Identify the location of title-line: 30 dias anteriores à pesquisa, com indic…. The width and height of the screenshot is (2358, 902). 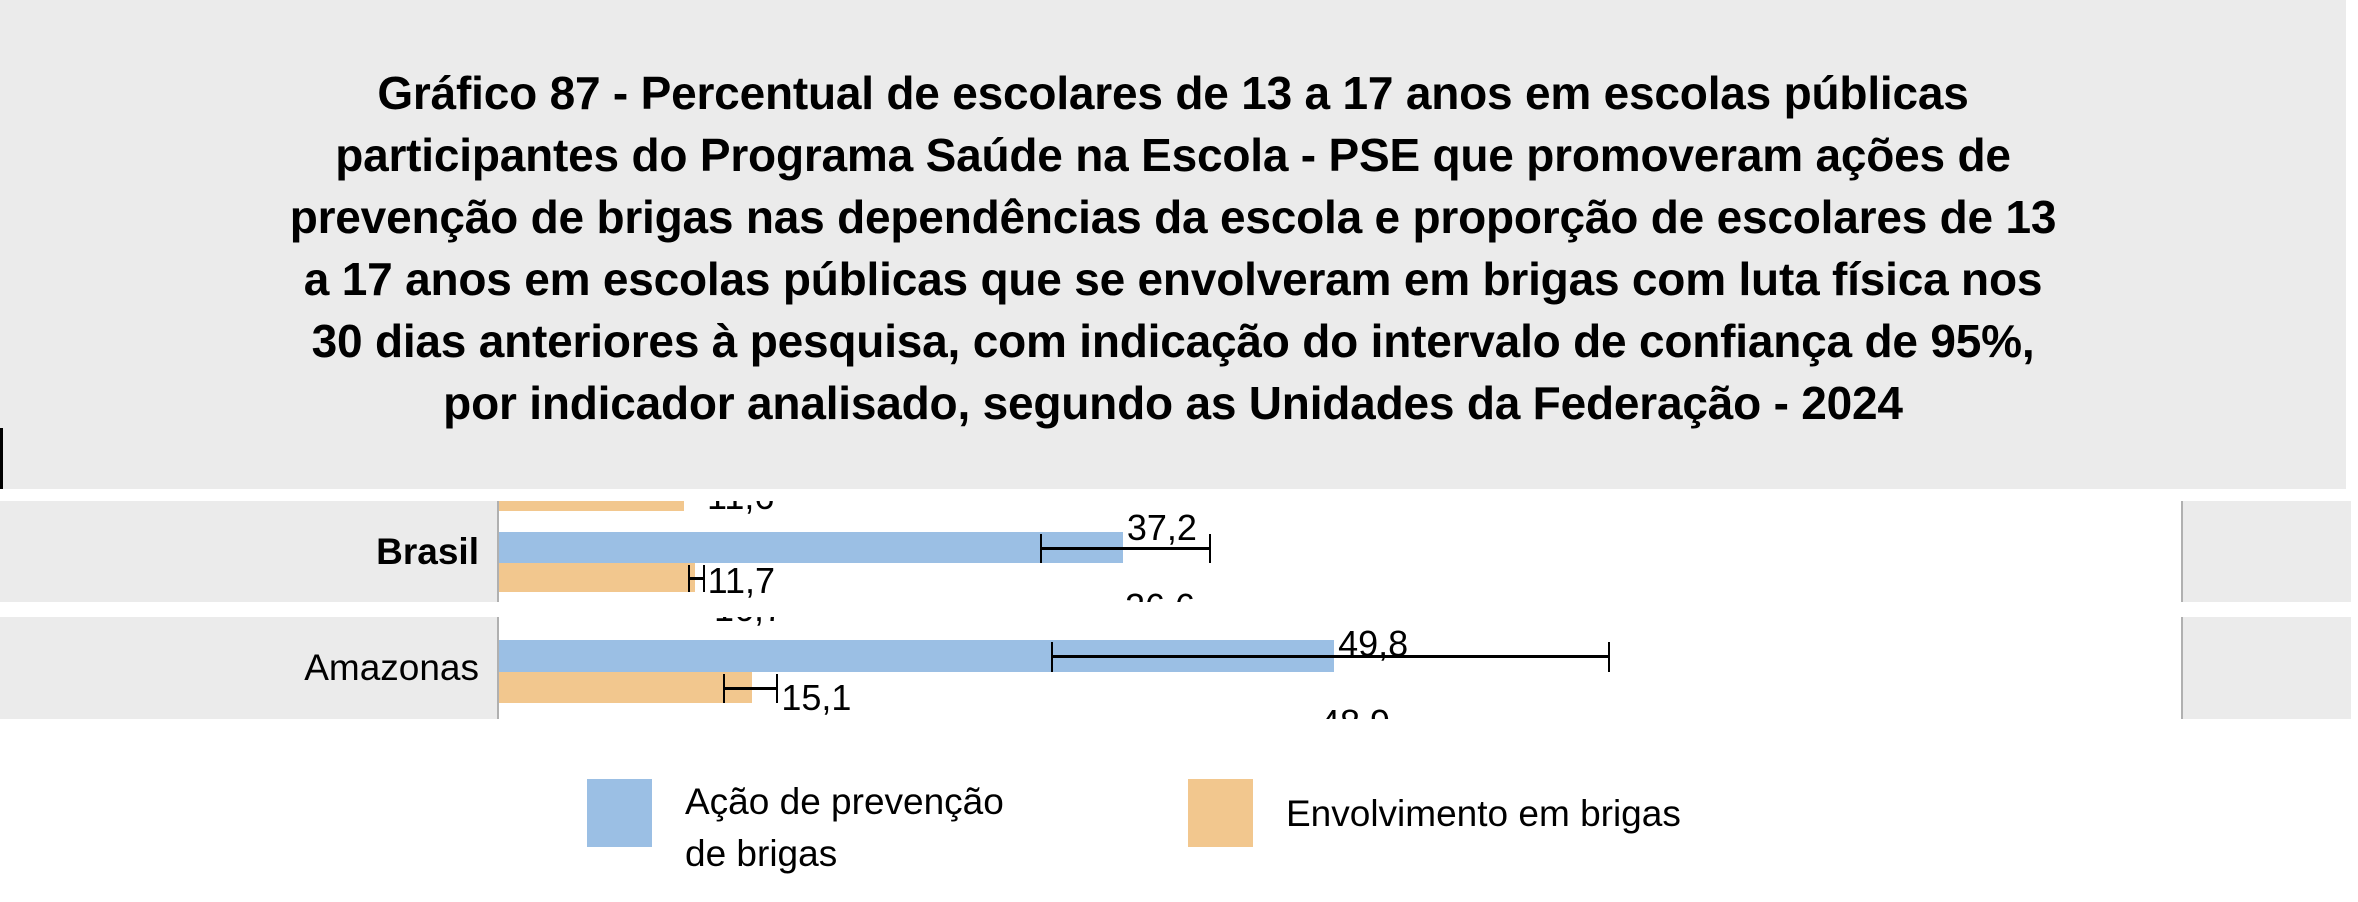
(1173, 341).